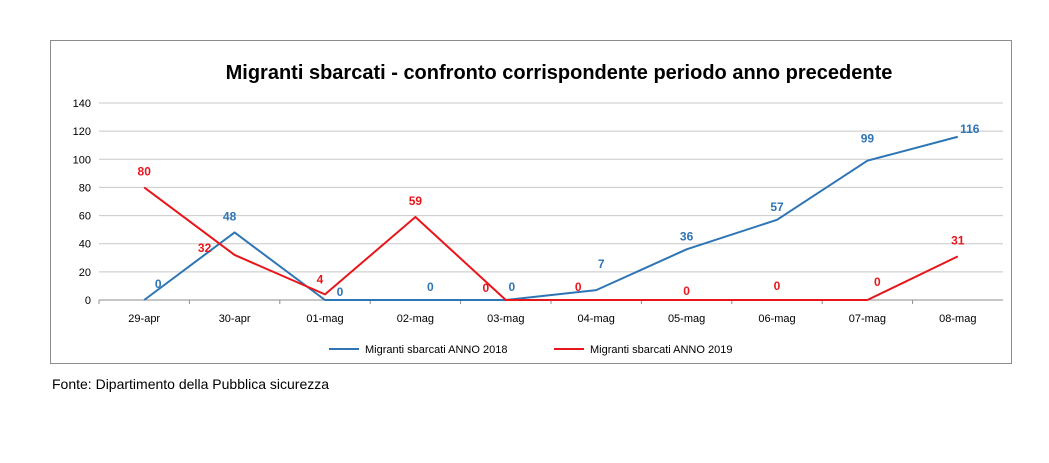 Image resolution: width=1049 pixels, height=463 pixels. What do you see at coordinates (957, 319) in the screenshot?
I see `x-tick-label: 08-mag` at bounding box center [957, 319].